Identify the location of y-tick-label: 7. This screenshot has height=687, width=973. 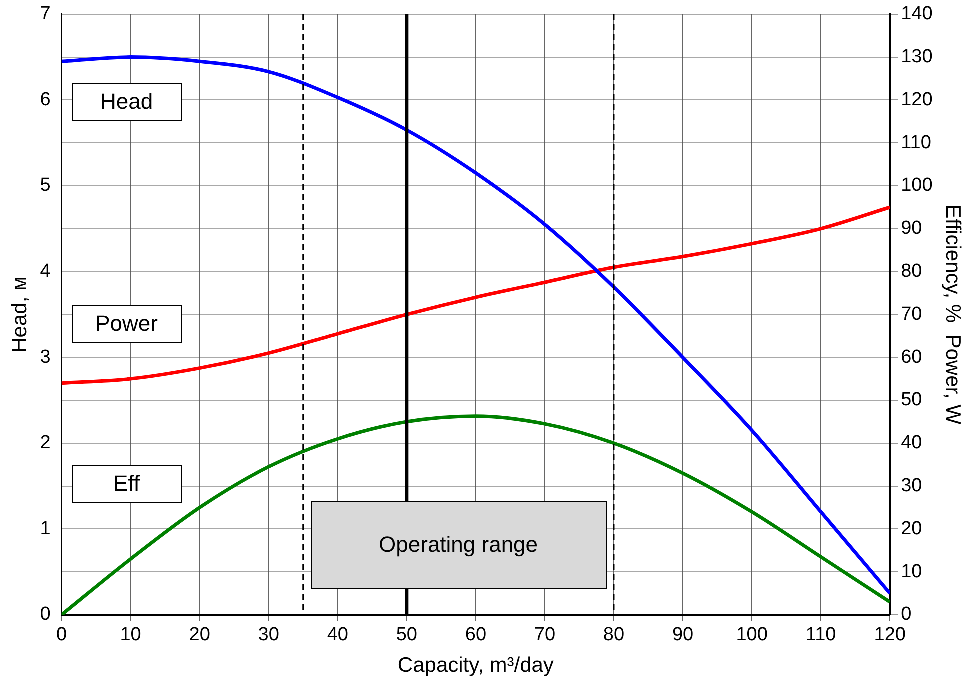
(45, 14).